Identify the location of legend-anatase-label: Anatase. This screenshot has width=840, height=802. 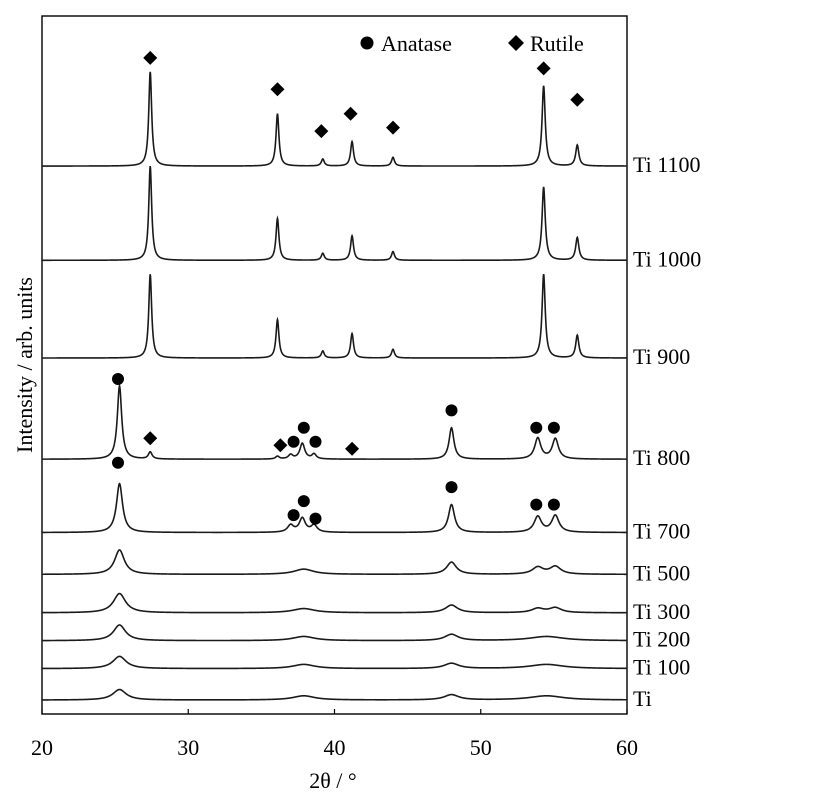
(416, 43).